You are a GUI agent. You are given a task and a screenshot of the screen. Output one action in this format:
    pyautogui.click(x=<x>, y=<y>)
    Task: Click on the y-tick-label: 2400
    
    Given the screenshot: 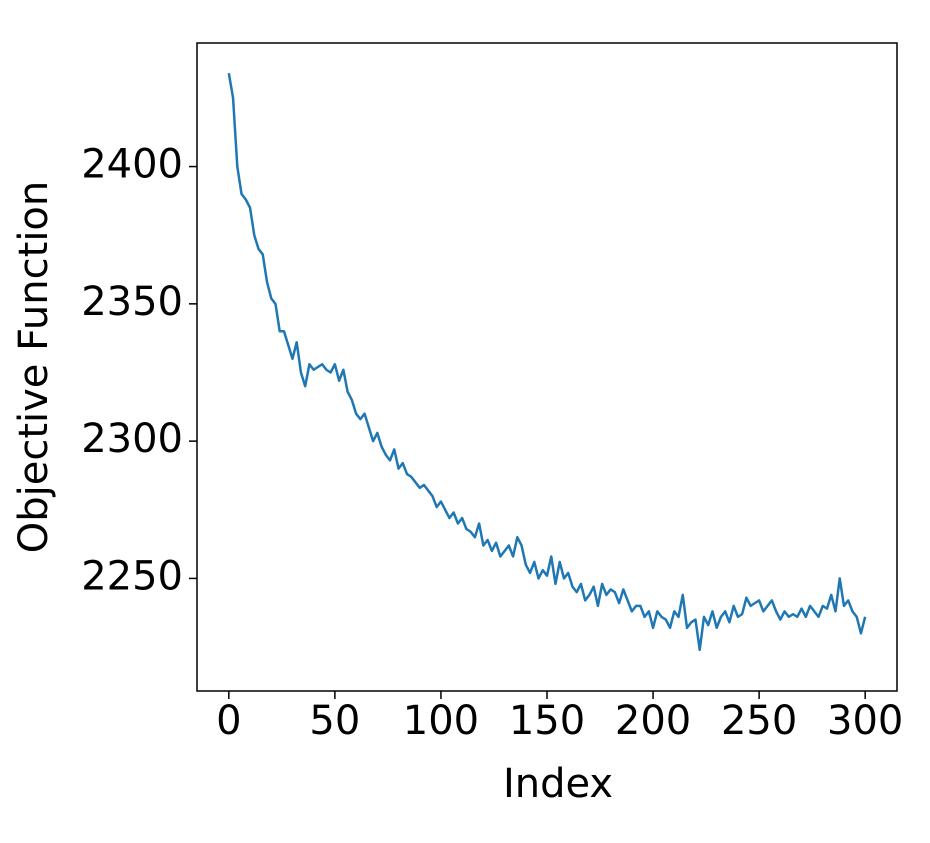 What is the action you would take?
    pyautogui.click(x=132, y=165)
    